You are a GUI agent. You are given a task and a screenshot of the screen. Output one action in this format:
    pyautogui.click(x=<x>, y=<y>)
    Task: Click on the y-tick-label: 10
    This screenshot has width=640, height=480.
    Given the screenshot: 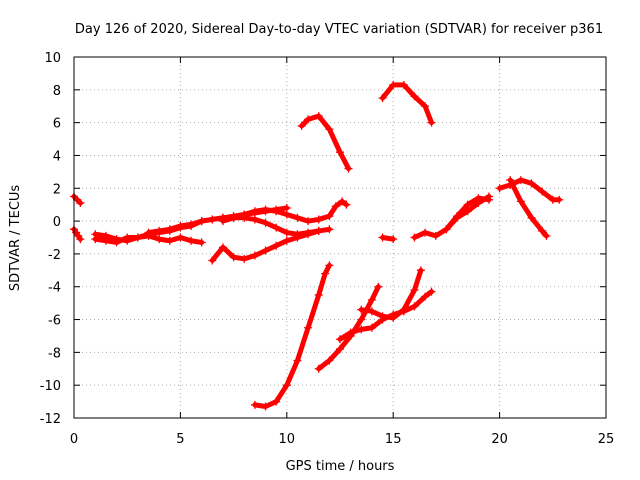 What is the action you would take?
    pyautogui.click(x=52, y=58)
    